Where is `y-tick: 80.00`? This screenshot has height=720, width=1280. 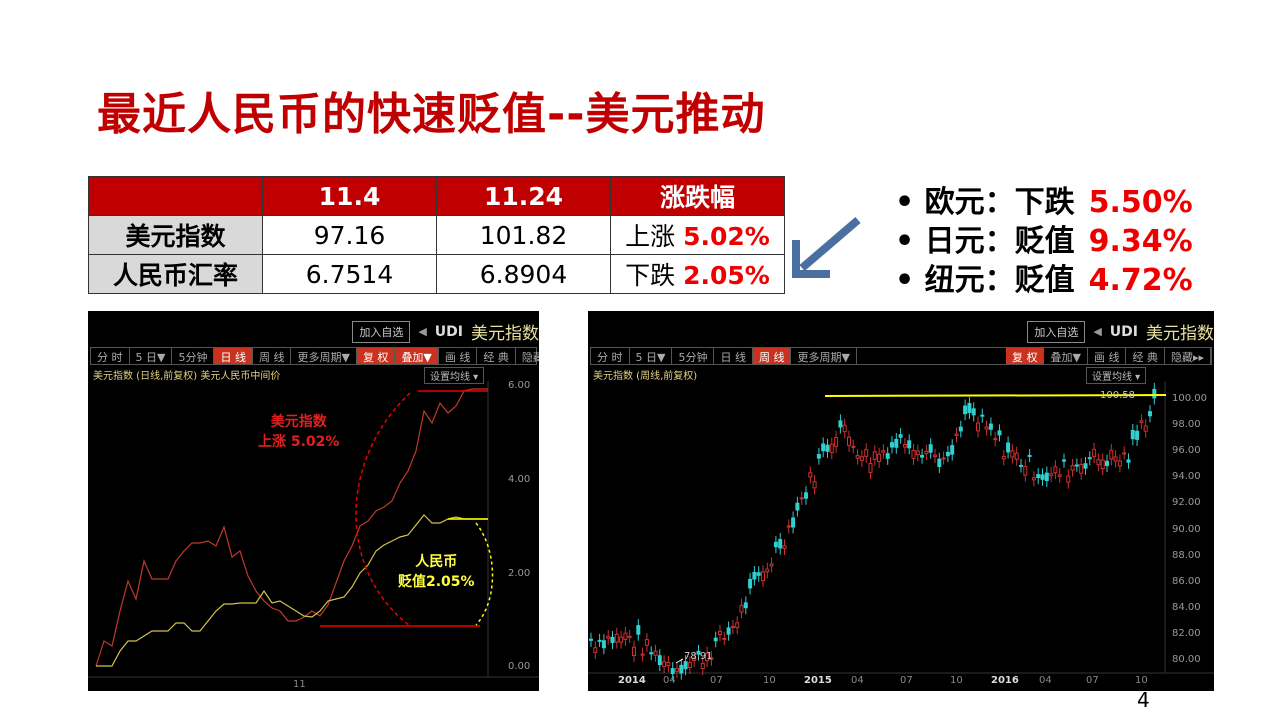 y-tick: 80.00 is located at coordinates (1186, 659).